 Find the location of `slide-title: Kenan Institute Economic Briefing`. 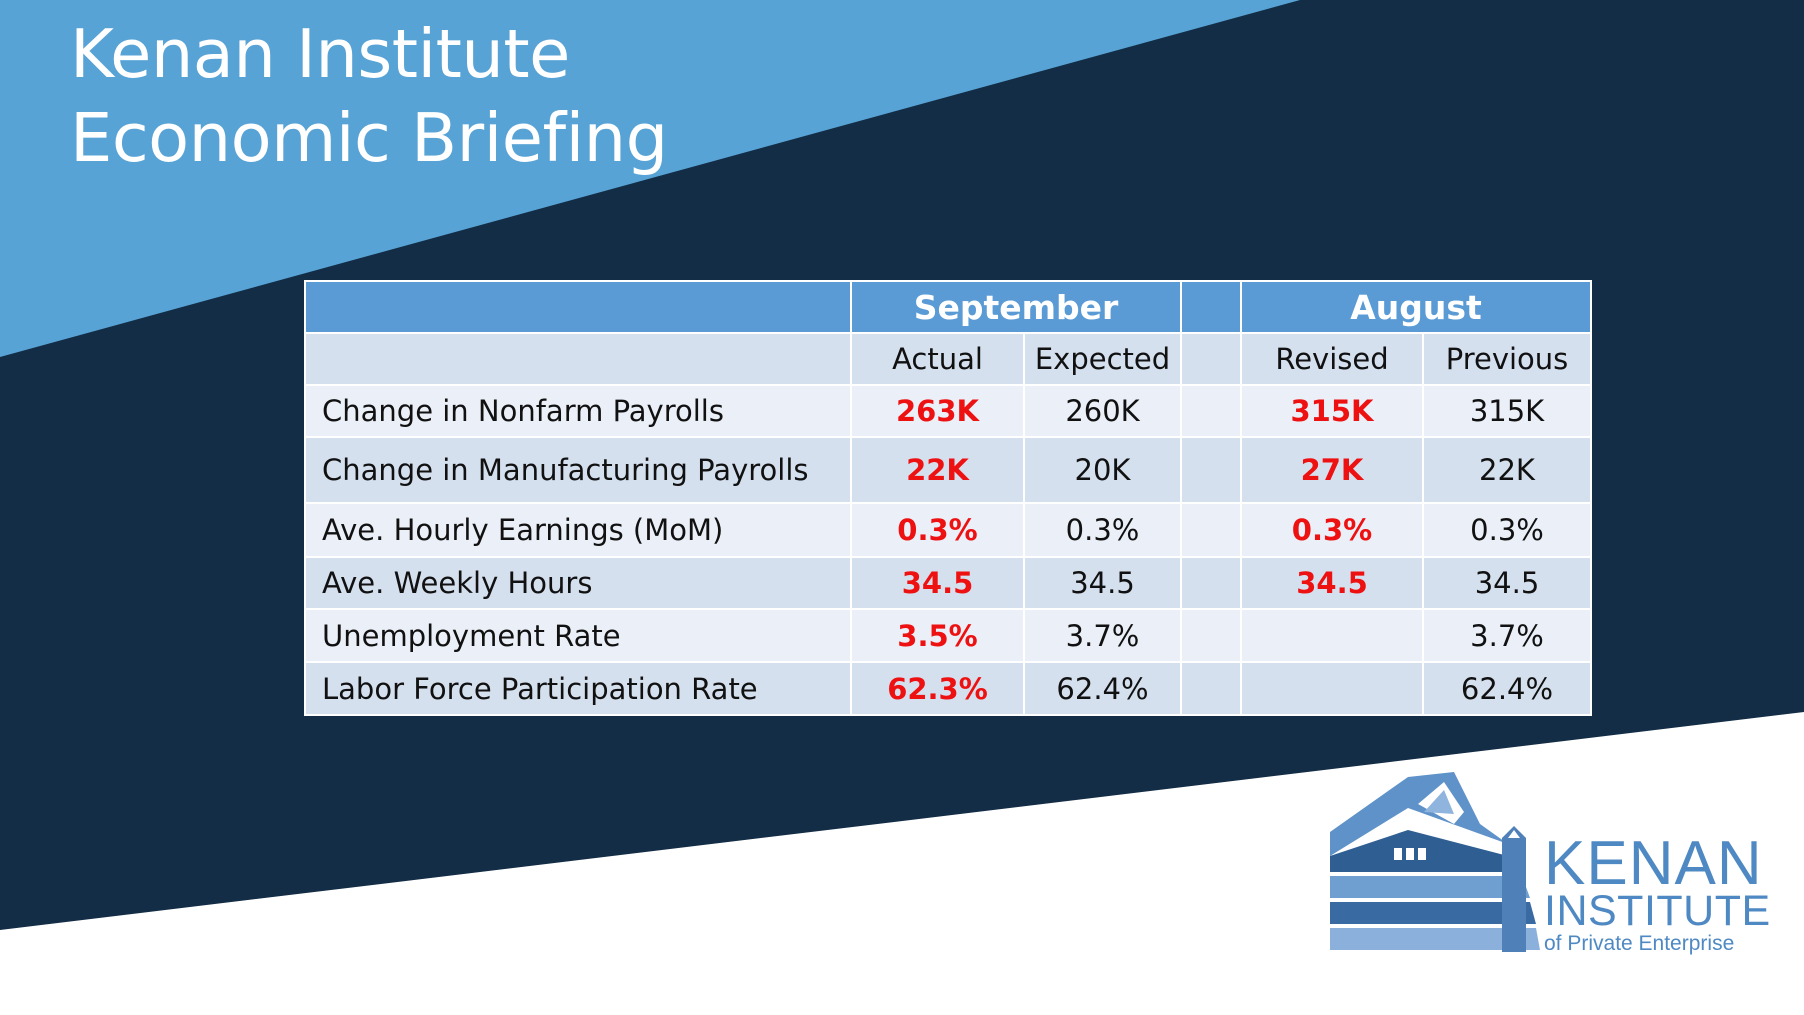

slide-title: Kenan Institute Economic Briefing is located at coordinates (369, 96).